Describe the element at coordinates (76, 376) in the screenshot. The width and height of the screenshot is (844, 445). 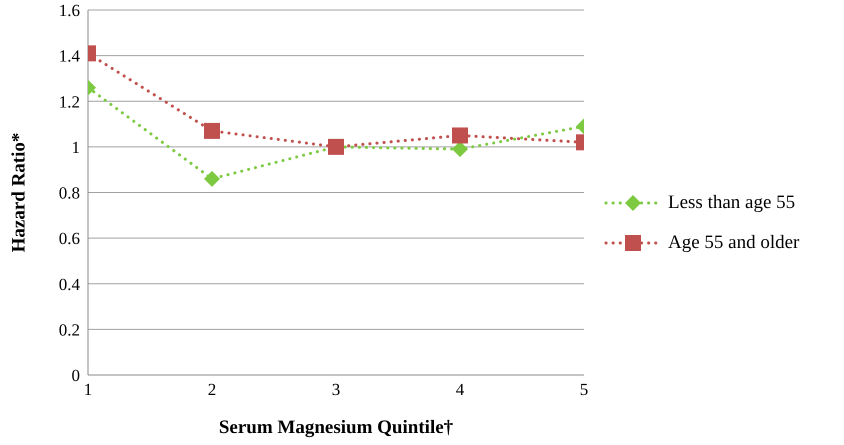
I see `y-tick-label: 0` at that location.